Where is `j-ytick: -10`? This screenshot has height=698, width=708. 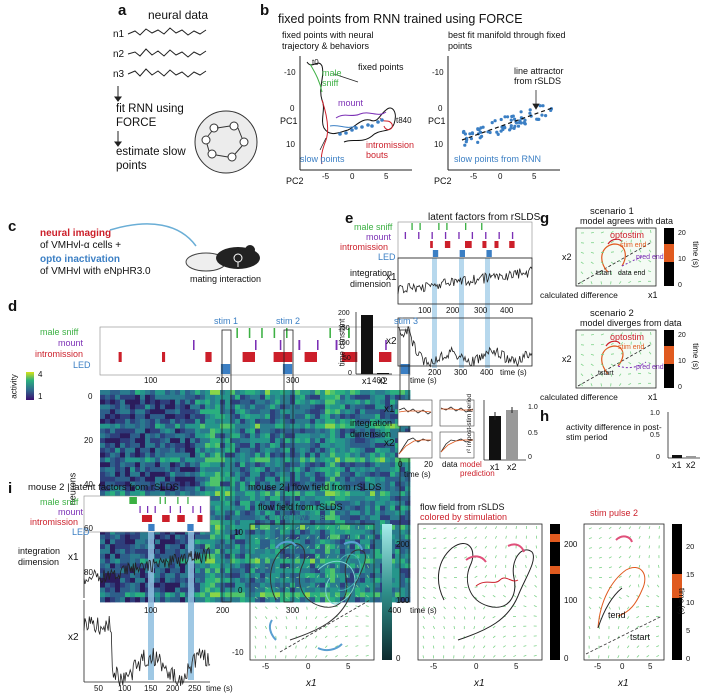
j-ytick: -10 is located at coordinates (238, 652).